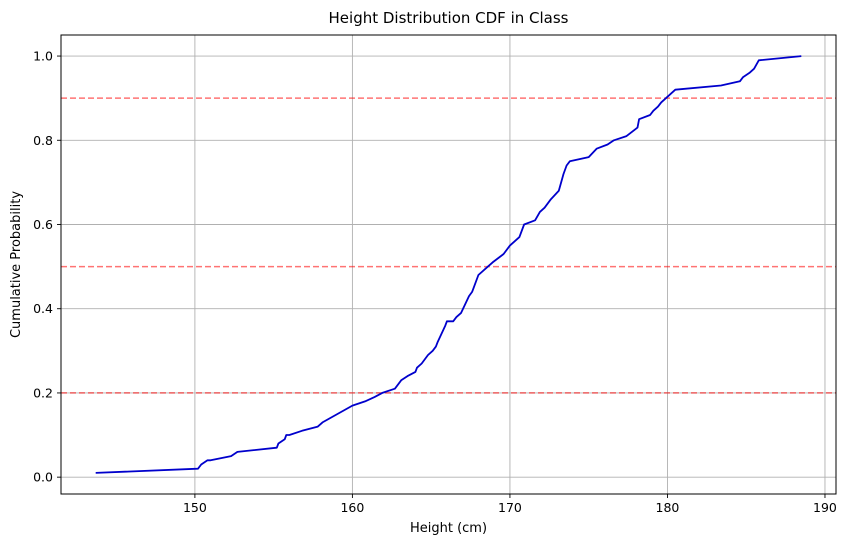 Image resolution: width=847 pixels, height=547 pixels. Describe the element at coordinates (510, 507) in the screenshot. I see `x-tick-label: 170` at that location.